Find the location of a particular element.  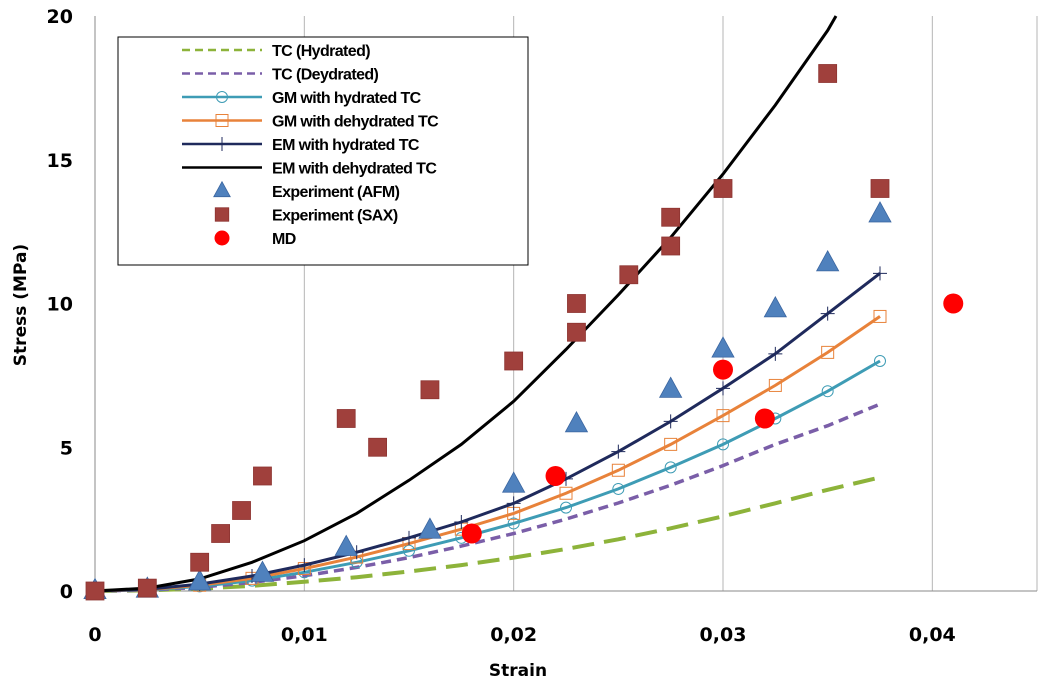

x-tick-label: 0 is located at coordinates (94, 635).